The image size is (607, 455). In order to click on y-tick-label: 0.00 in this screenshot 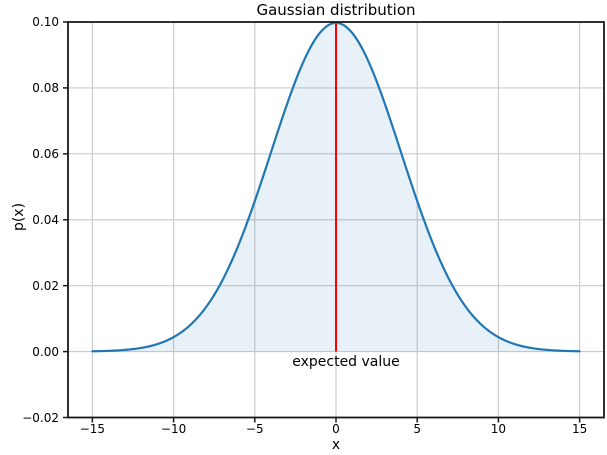, I will do `click(45, 351)`.